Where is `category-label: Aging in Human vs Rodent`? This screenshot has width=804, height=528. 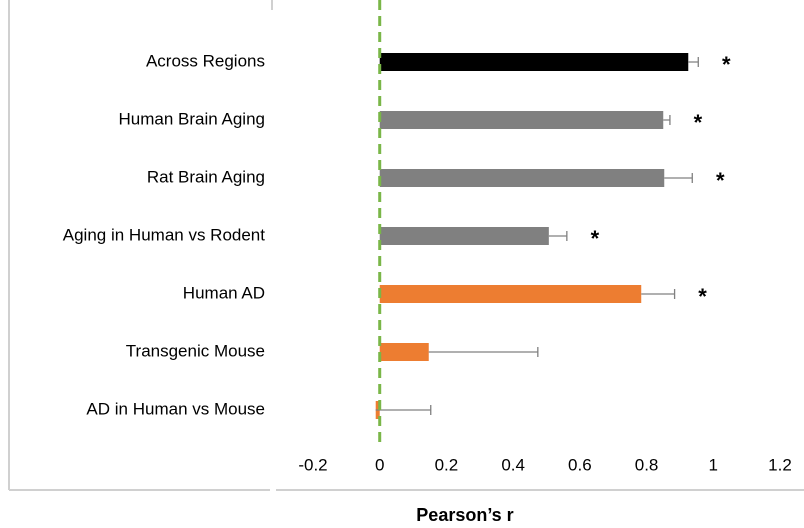
category-label: Aging in Human vs Rodent is located at coordinates (164, 234).